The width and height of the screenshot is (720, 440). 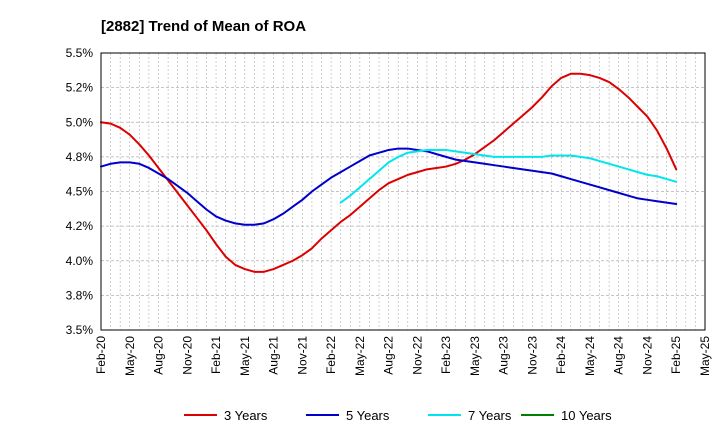 What do you see at coordinates (80, 295) in the screenshot?
I see `y-tick-label: 3.8%` at bounding box center [80, 295].